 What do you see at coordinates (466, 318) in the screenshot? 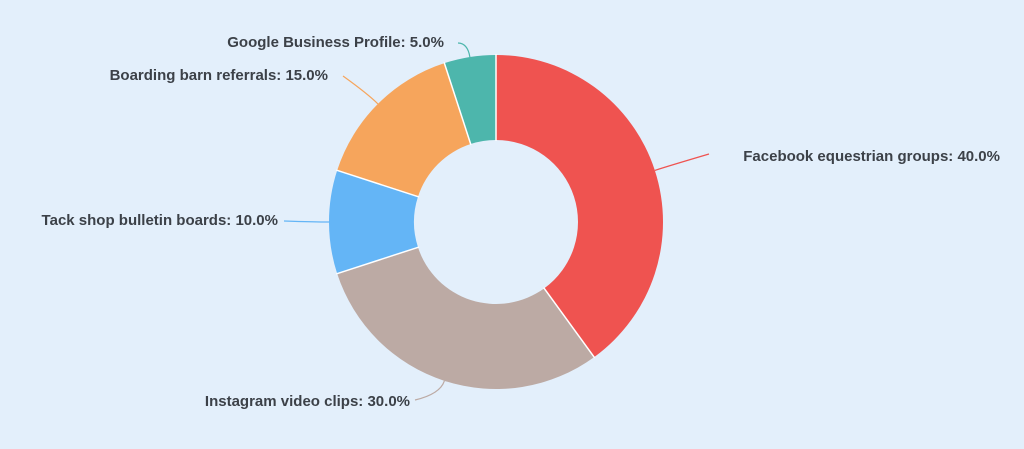
I see `slice-instagram-video-clips` at bounding box center [466, 318].